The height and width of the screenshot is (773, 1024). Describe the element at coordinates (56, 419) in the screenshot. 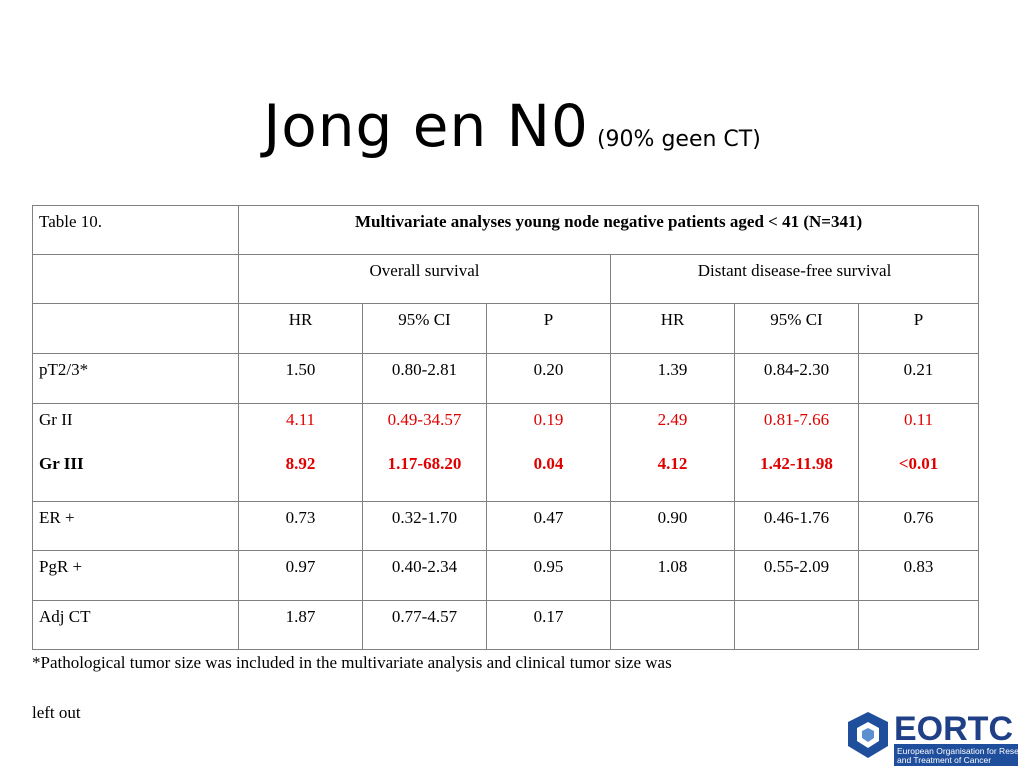

I see `row-label: Gr II` at that location.